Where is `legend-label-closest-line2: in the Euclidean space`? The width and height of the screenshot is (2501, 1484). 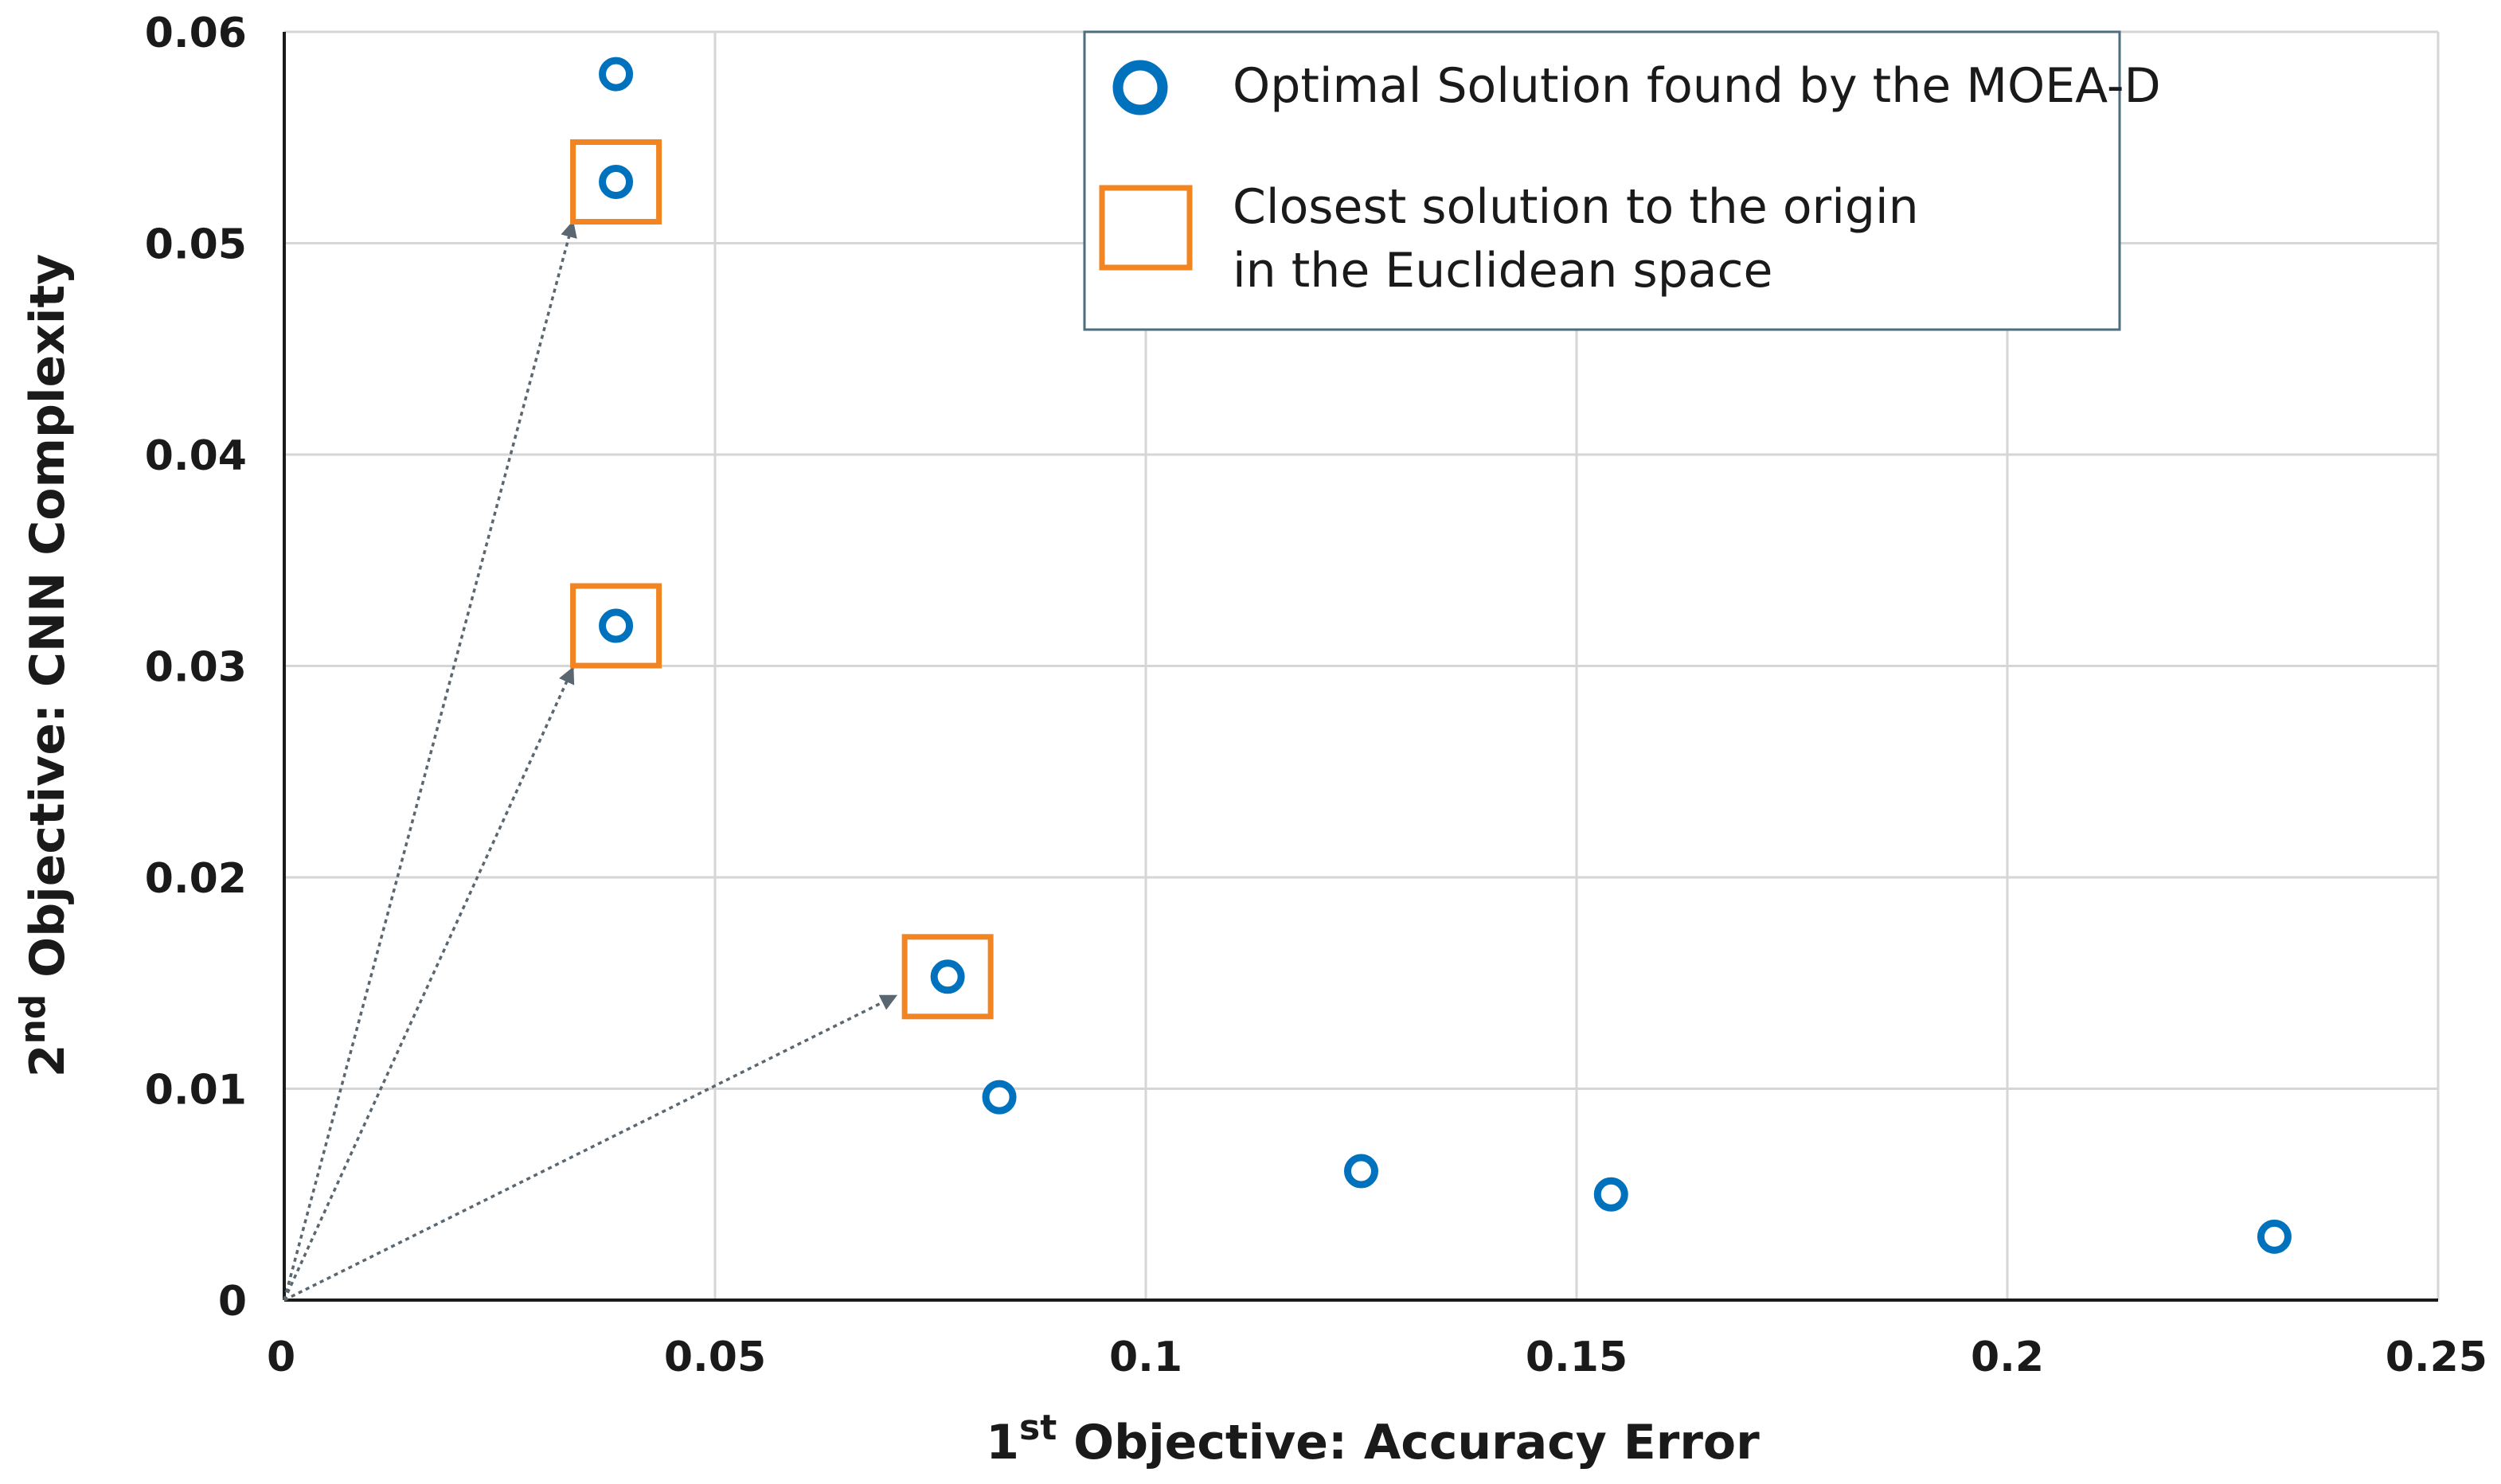 legend-label-closest-line2: in the Euclidean space is located at coordinates (1502, 271).